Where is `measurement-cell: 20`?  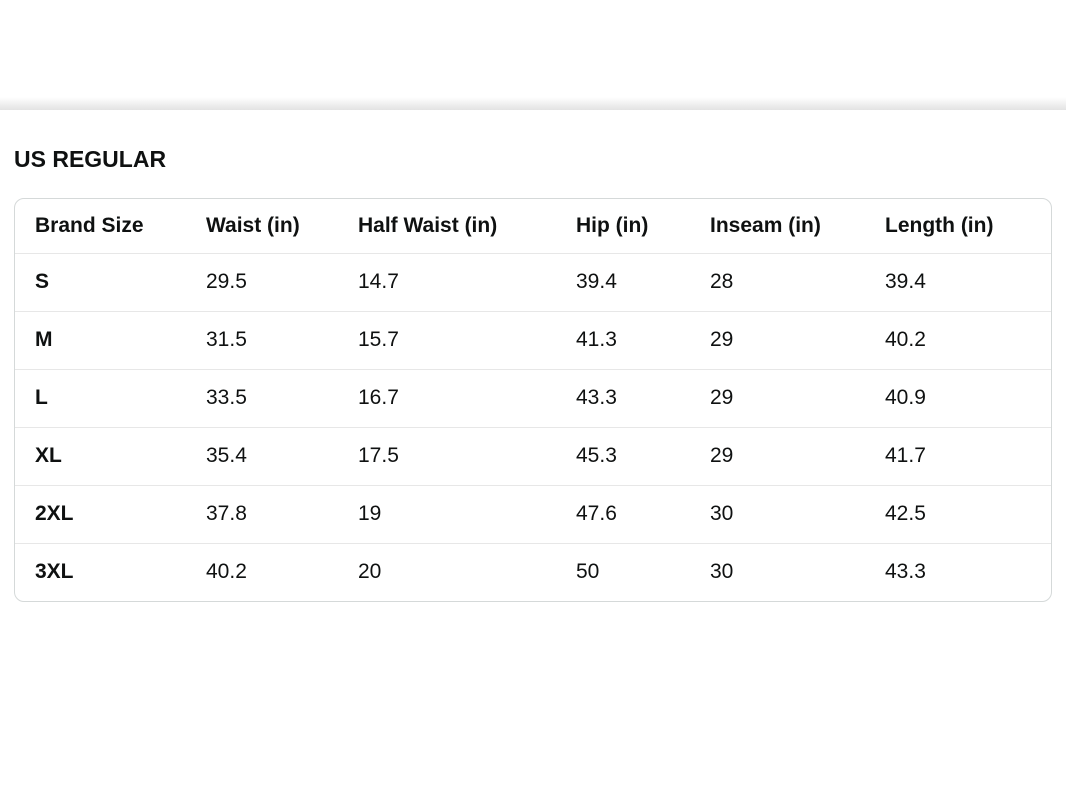
measurement-cell: 20 is located at coordinates (447, 571).